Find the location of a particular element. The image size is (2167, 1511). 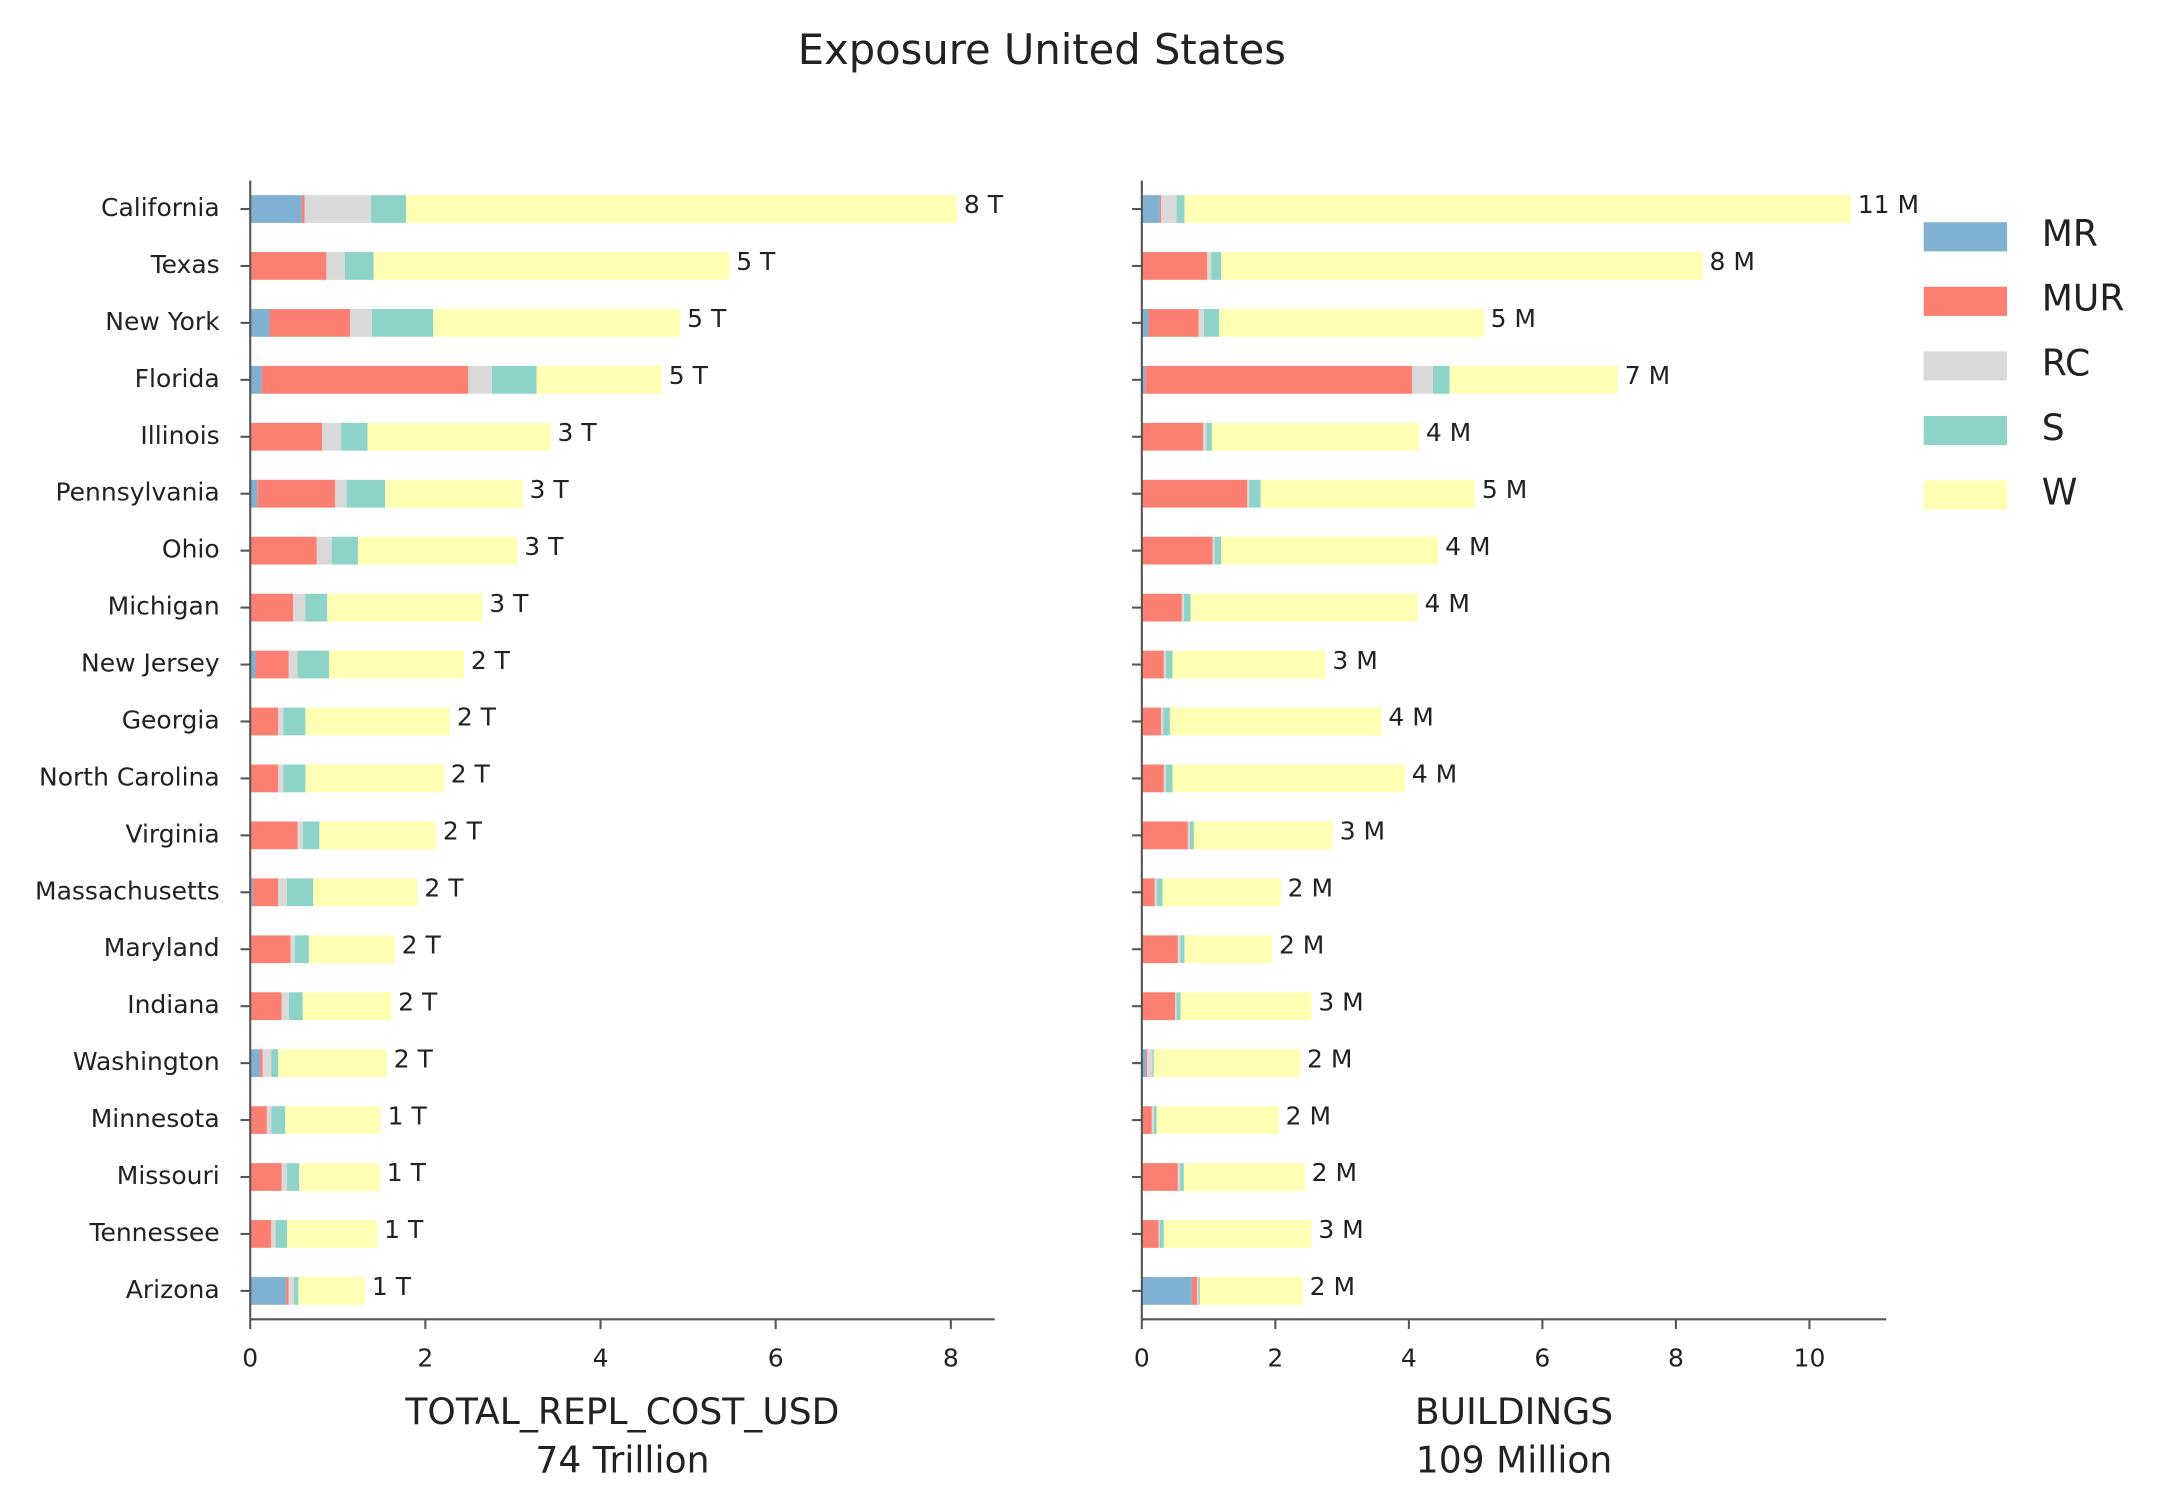

x-axis-label: BUILDINGS is located at coordinates (1514, 1411).